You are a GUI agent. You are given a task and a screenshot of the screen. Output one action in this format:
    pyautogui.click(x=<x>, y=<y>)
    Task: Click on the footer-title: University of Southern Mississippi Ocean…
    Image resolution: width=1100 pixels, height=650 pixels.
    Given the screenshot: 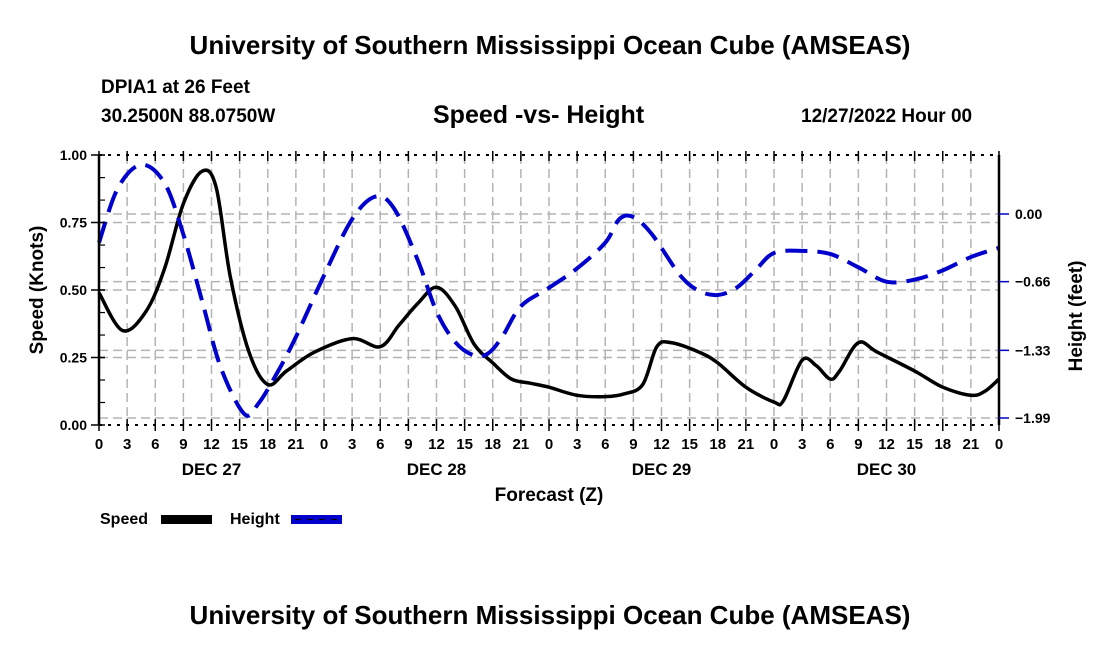 What is the action you would take?
    pyautogui.click(x=550, y=615)
    